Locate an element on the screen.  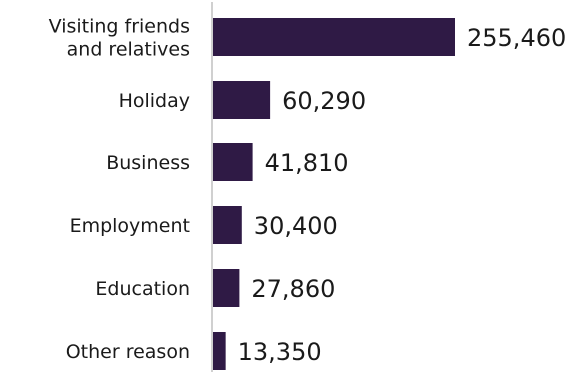
value-label: 13,350 is located at coordinates (280, 352).